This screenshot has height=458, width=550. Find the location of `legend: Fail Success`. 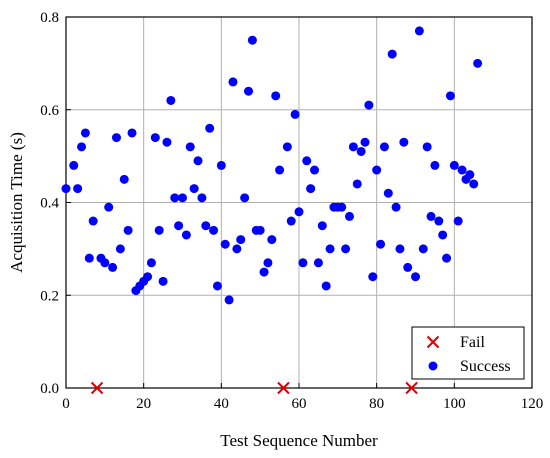

legend: Fail Success is located at coordinates (468, 353).